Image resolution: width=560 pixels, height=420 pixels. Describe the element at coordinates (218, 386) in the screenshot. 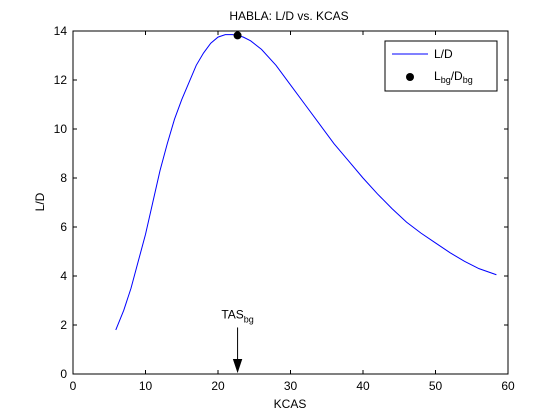

I see `x-tick-label: 20` at that location.